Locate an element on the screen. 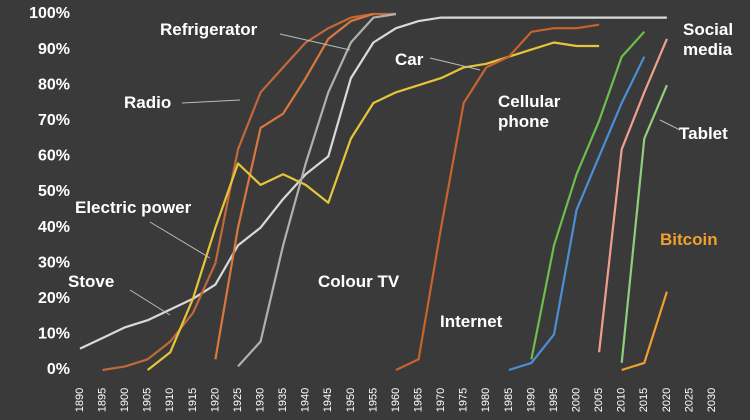 The image size is (750, 420). x-tick-label: 1915 is located at coordinates (193, 400).